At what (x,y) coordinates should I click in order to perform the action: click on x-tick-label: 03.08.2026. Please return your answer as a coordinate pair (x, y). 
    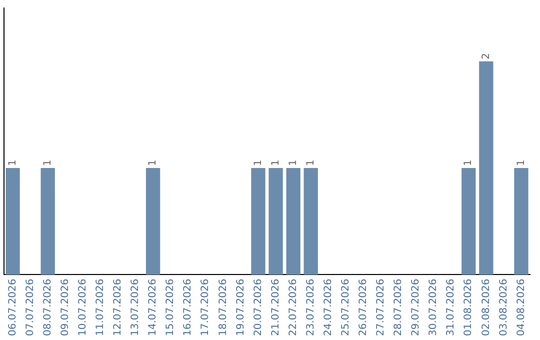
    Looking at the image, I should click on (504, 307).